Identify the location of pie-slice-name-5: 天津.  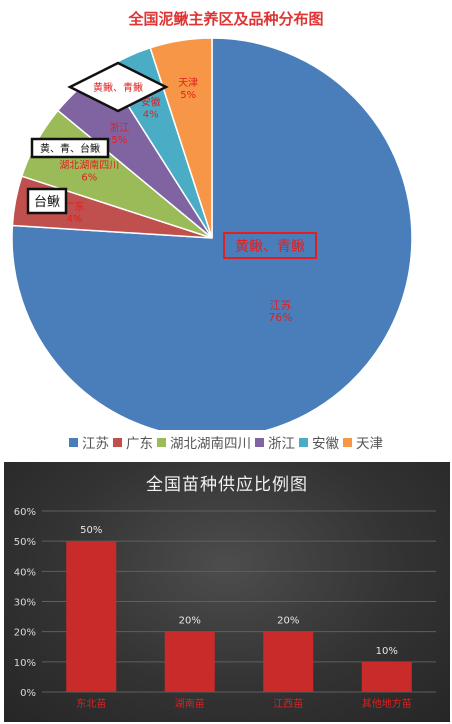
(188, 83).